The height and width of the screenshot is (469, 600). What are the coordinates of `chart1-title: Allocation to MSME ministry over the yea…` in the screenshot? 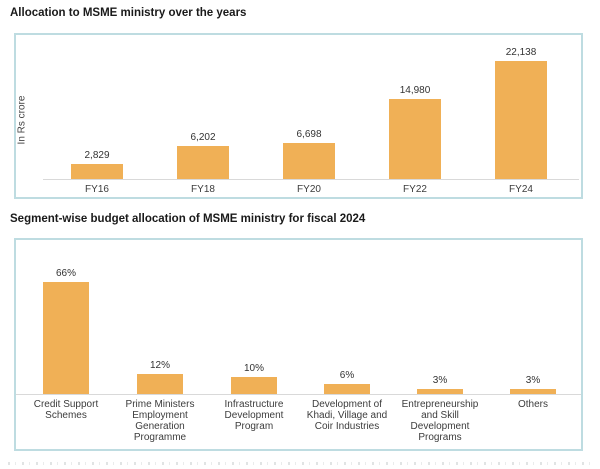 It's located at (128, 13).